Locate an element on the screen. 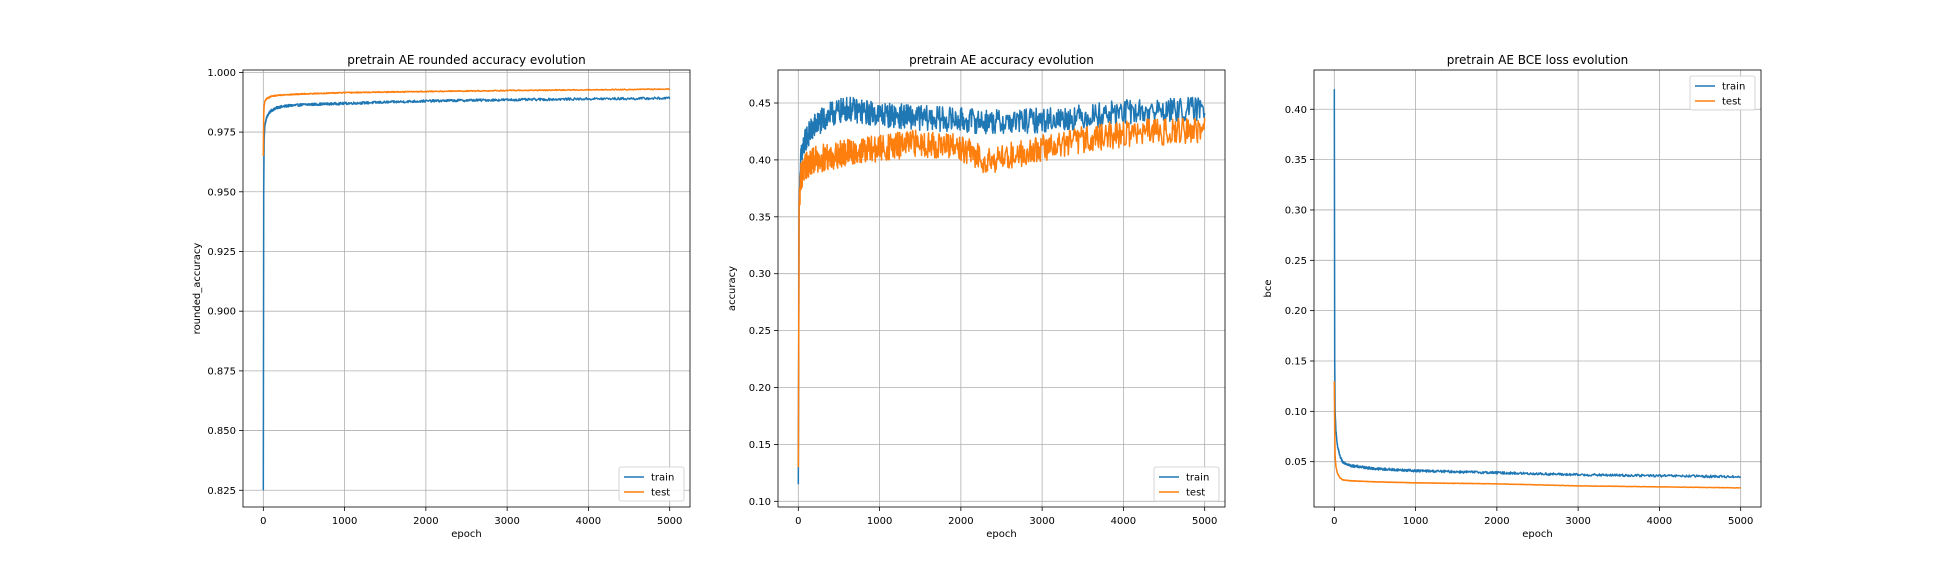  y-tick-label: 1.000 is located at coordinates (221, 73).